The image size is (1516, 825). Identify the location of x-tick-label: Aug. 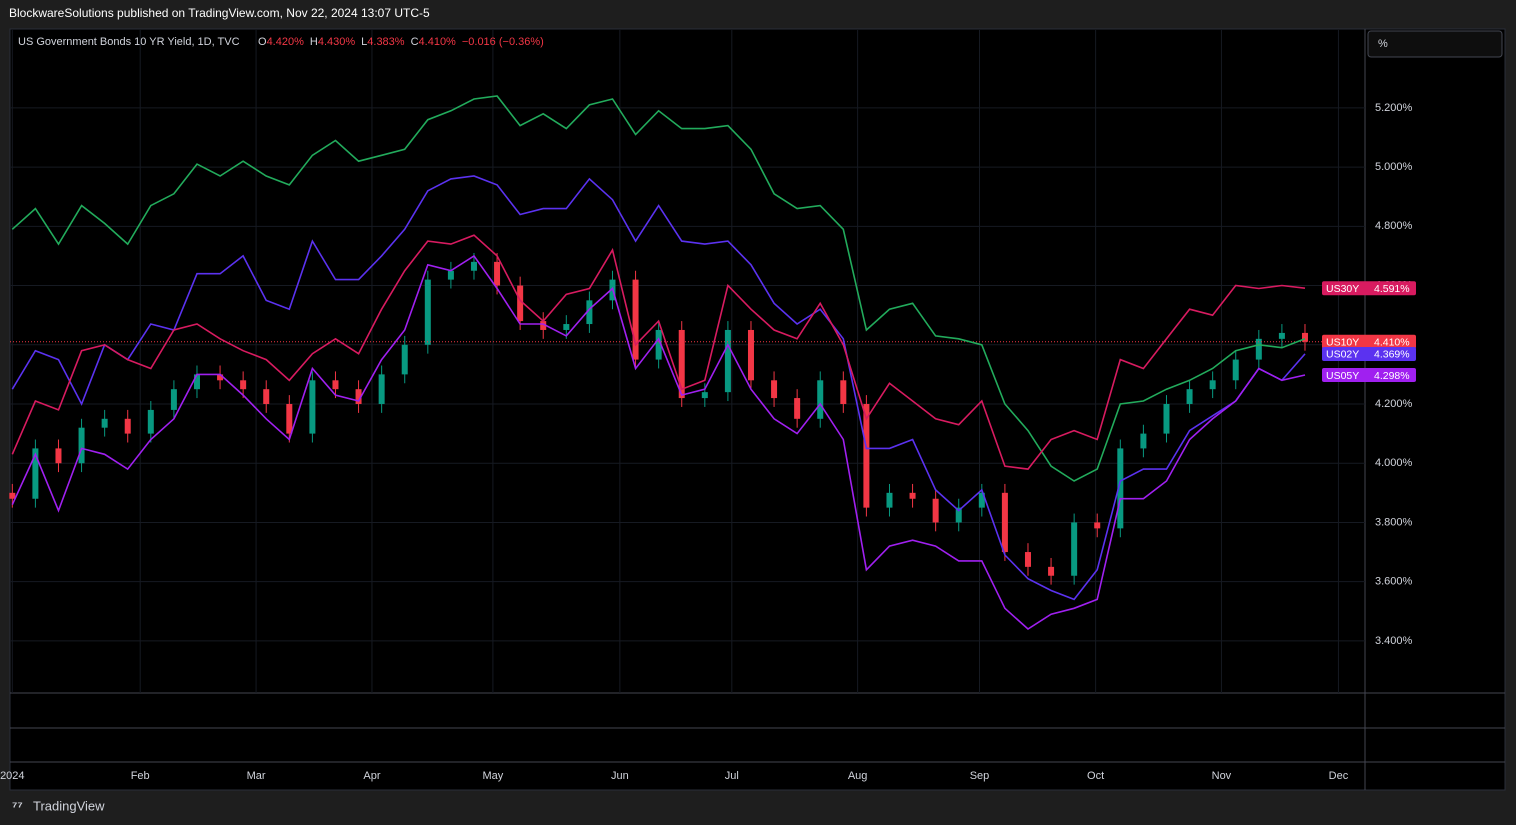
(858, 776).